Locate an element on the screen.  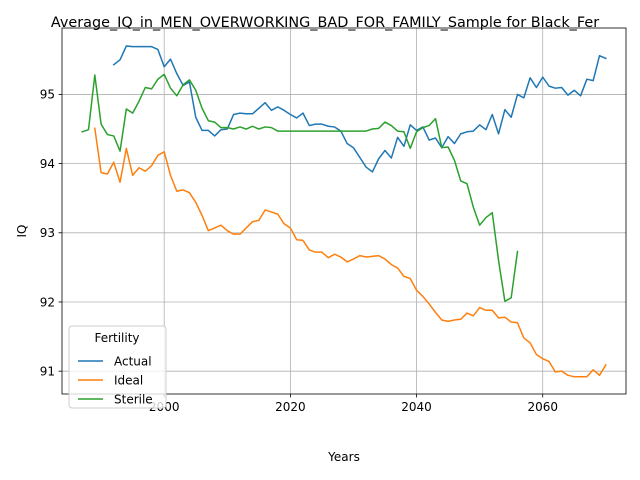
x-tick-label: 2060 is located at coordinates (542, 407).